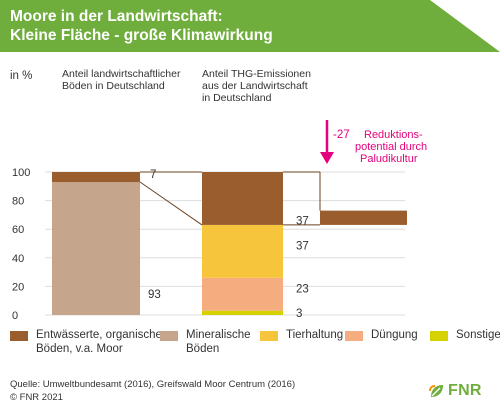  Describe the element at coordinates (234, 150) in the screenshot. I see `inner-label-line-2: durch Torf-` at that location.